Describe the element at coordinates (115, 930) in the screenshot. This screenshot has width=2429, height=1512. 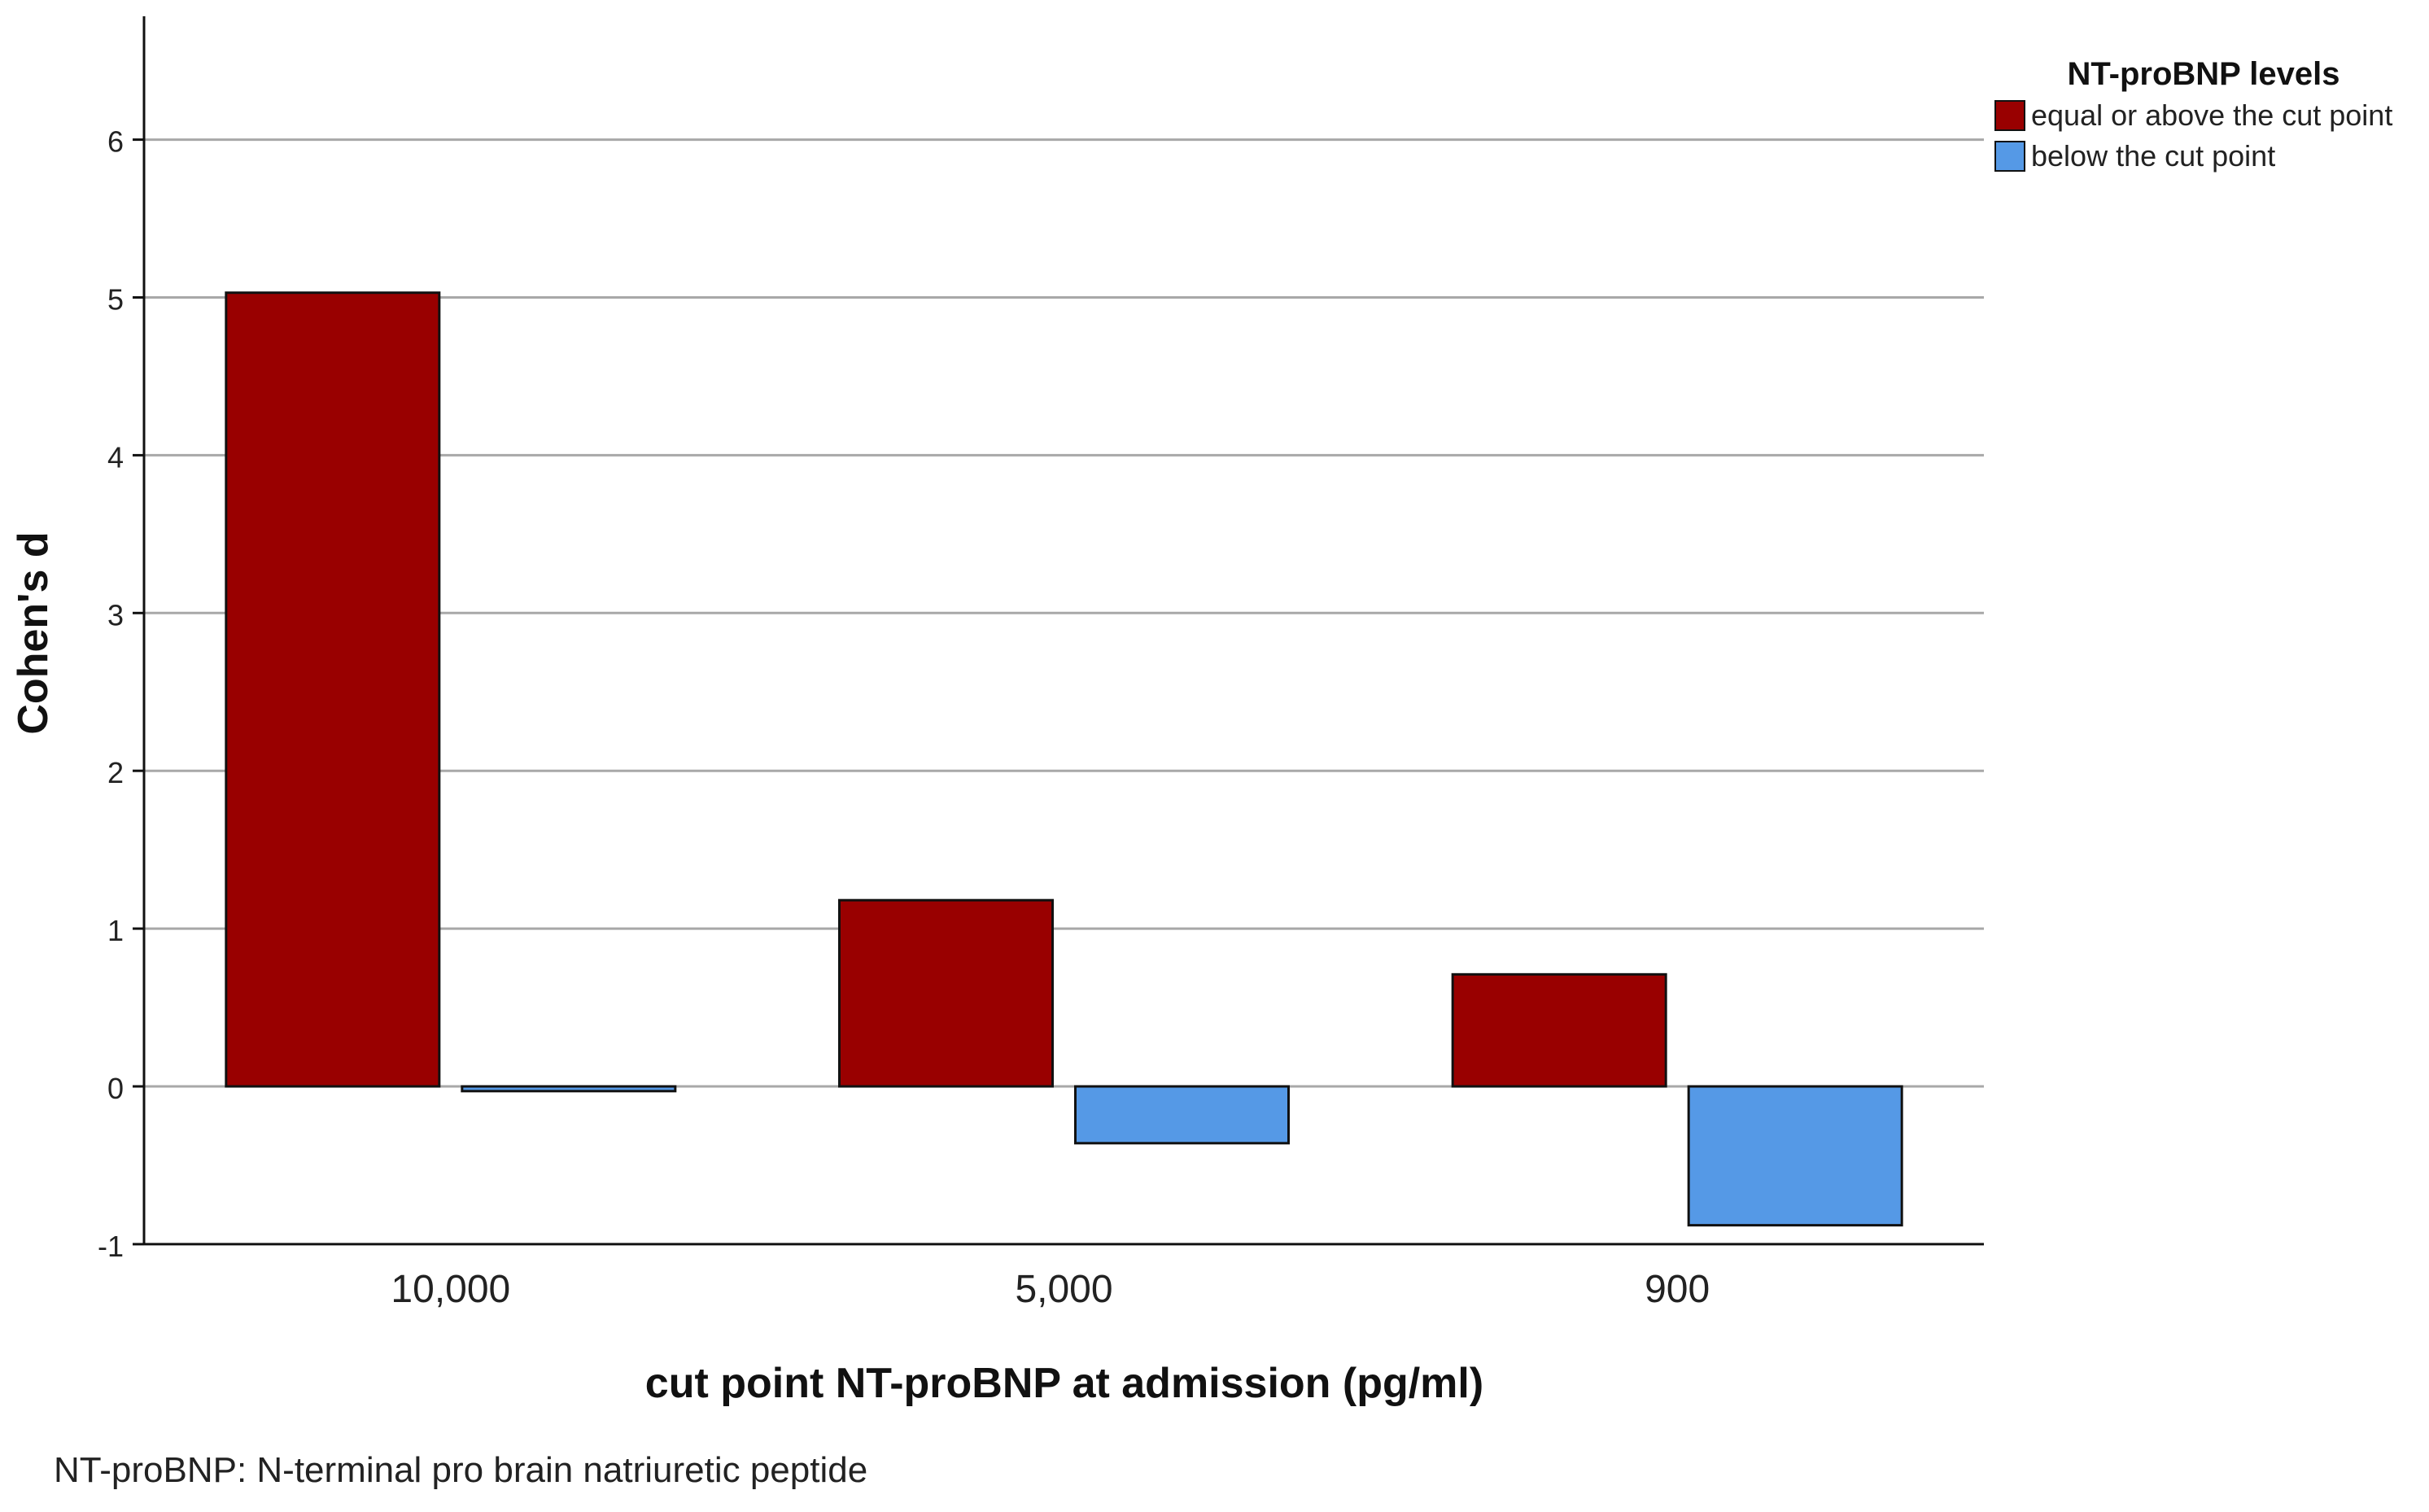
I see `y-tick-label: 1` at that location.